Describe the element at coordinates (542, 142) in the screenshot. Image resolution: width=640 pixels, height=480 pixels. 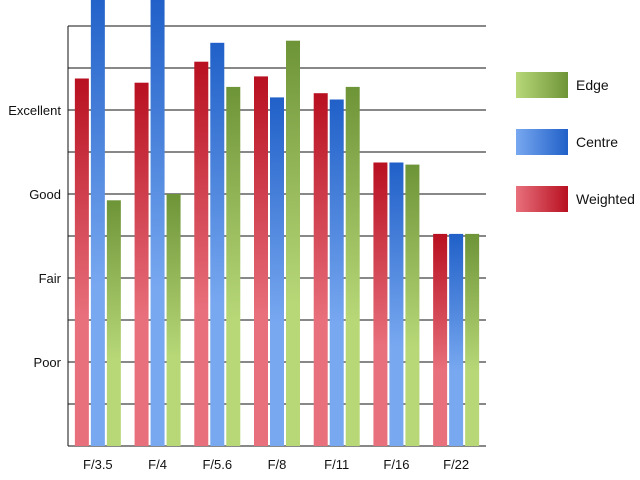
I see `legend-swatch-centre` at that location.